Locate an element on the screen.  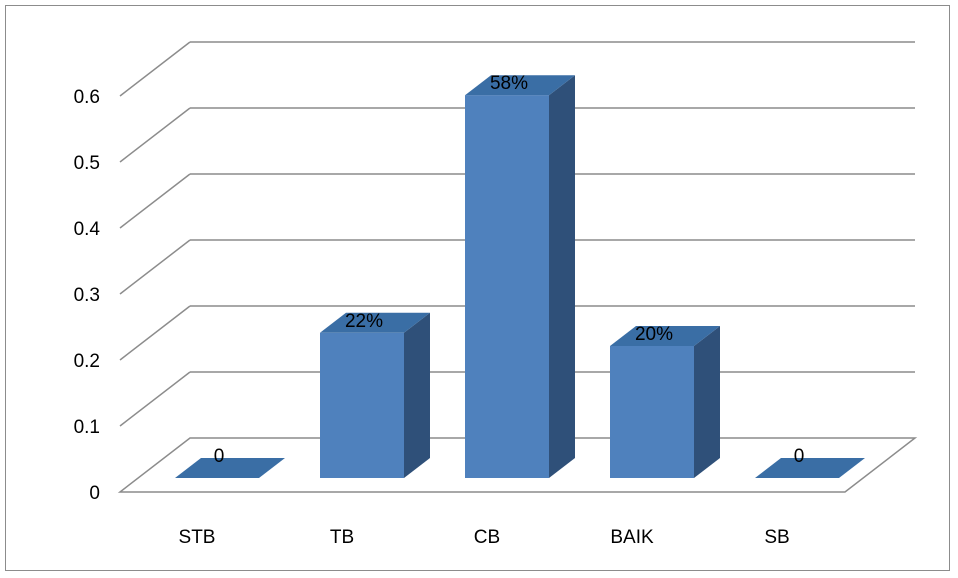
bar-baik is located at coordinates (665, 402).